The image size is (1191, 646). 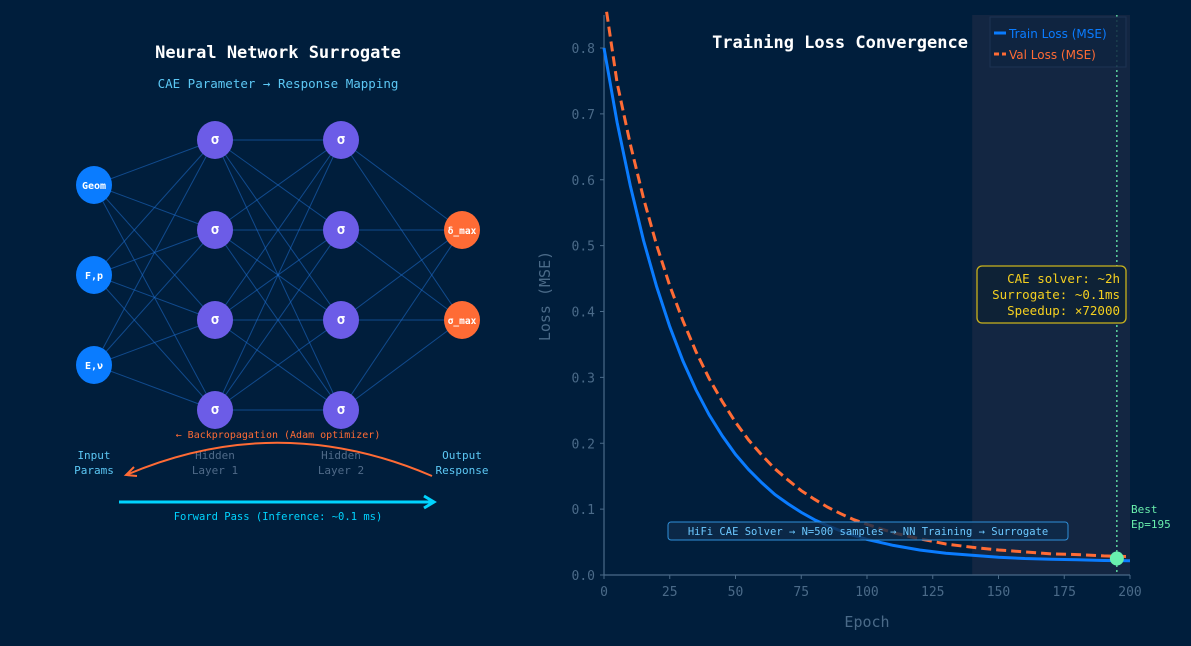 What do you see at coordinates (545, 296) in the screenshot?
I see `y-axis-label: Loss (MSE)` at bounding box center [545, 296].